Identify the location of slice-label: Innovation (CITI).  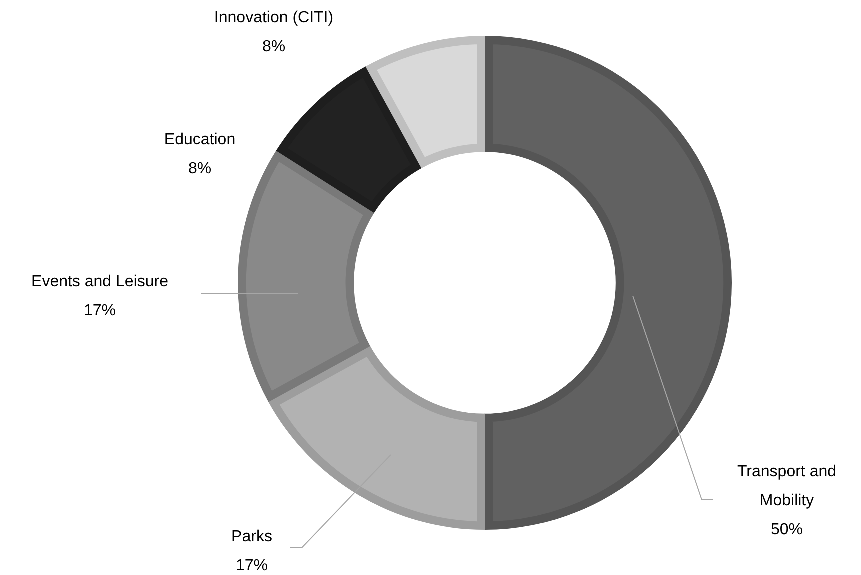
(274, 17).